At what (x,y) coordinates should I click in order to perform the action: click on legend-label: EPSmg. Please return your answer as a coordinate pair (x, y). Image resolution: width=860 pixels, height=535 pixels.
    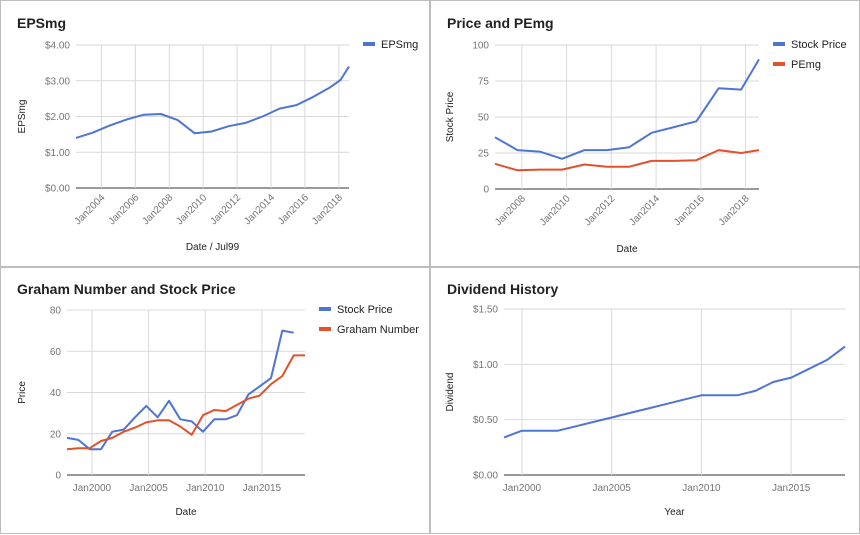
    Looking at the image, I should click on (399, 45).